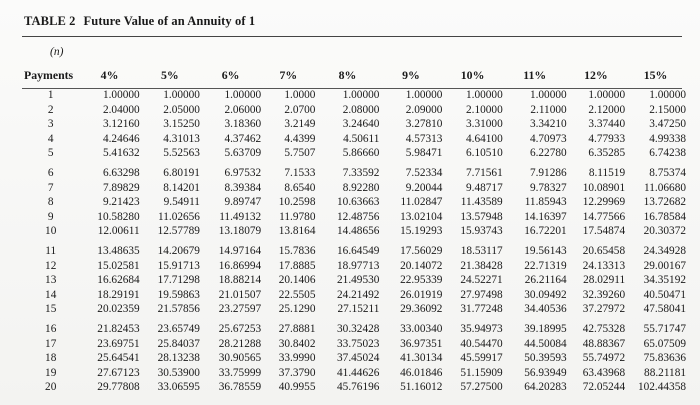 This screenshot has width=700, height=405. Describe the element at coordinates (240, 387) in the screenshot. I see `table-cell: 36.78559` at that location.